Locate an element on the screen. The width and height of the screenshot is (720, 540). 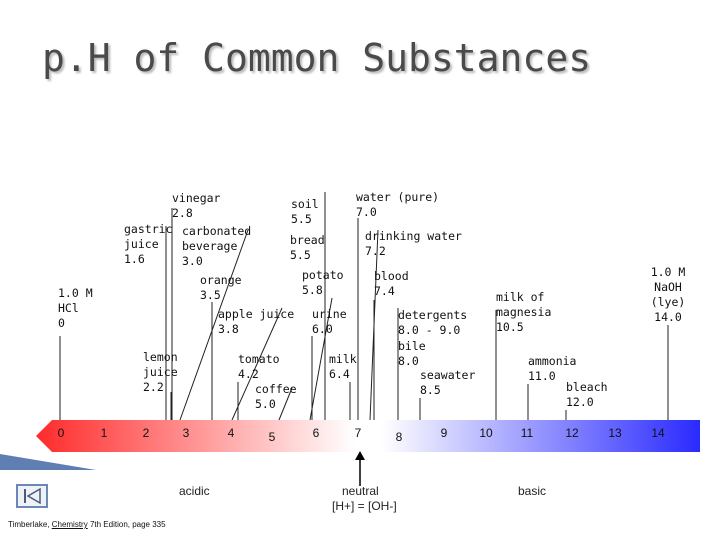
substance-water: water (pure) 7.0 is located at coordinates (397, 205).